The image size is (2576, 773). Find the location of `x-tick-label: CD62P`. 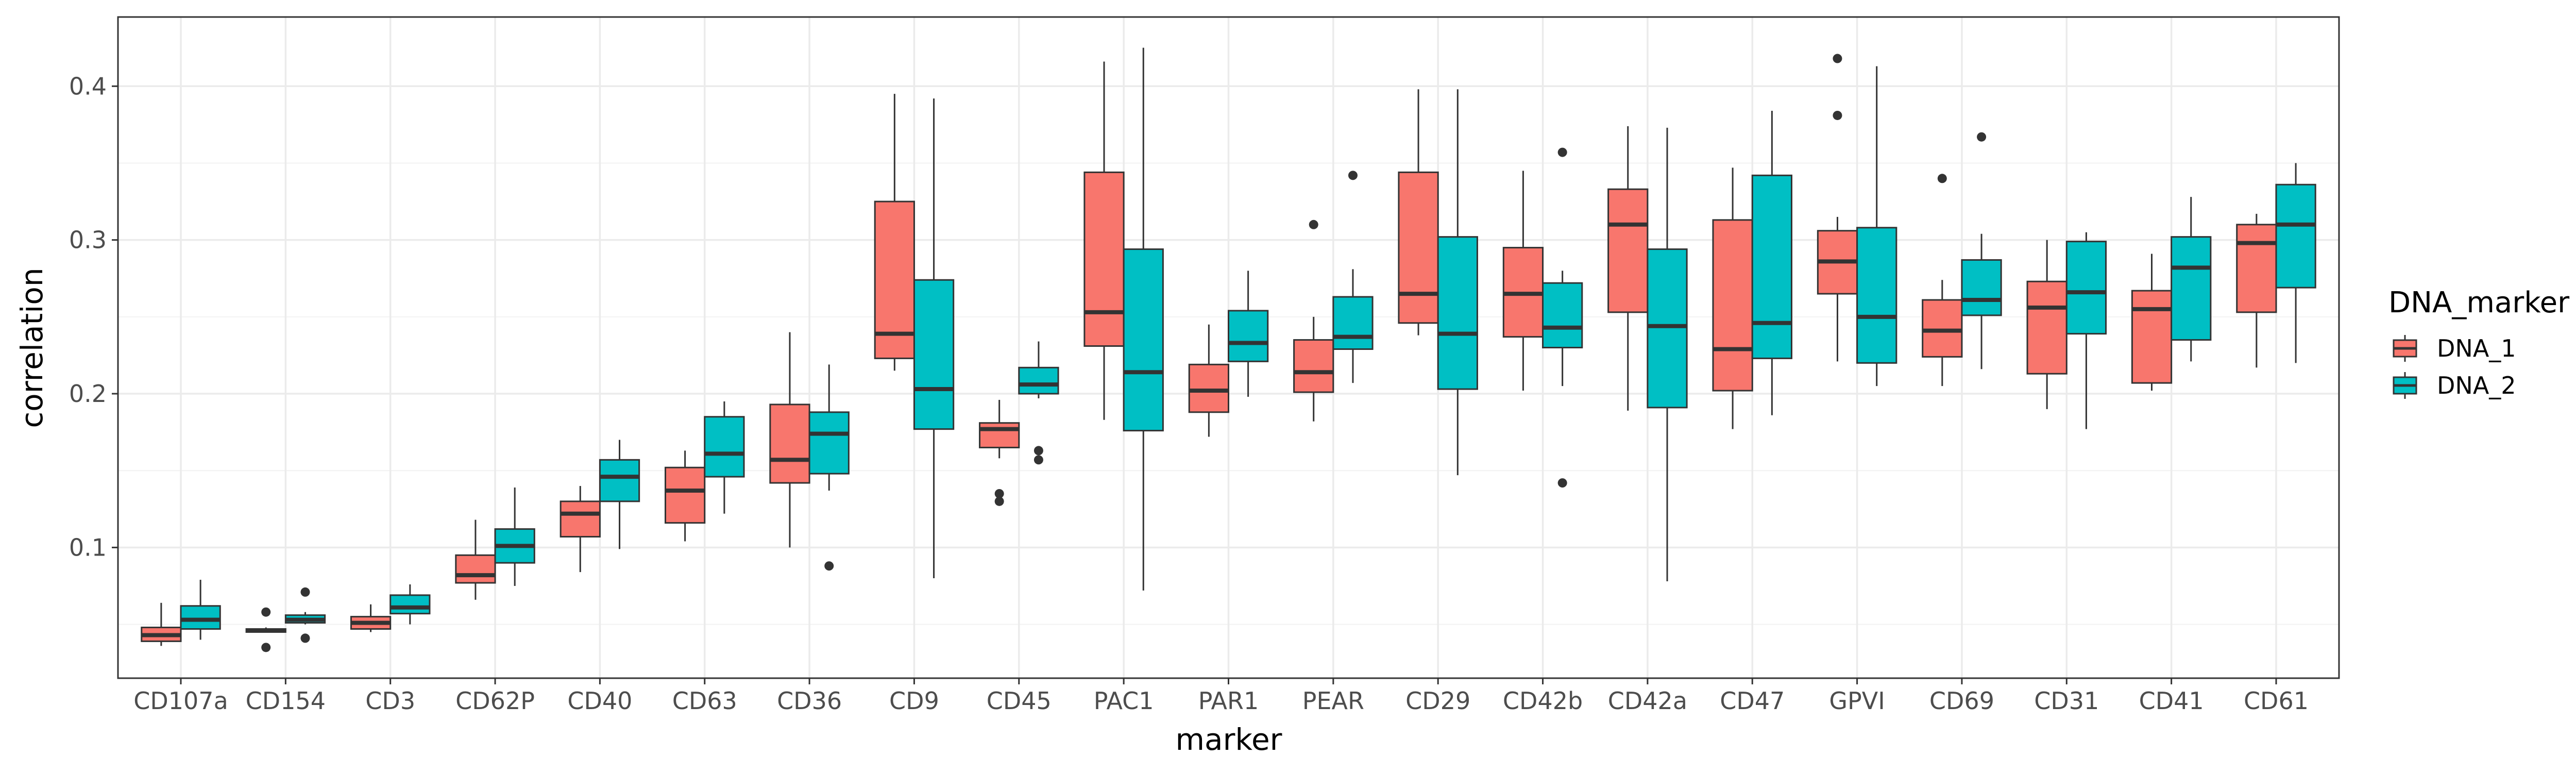

x-tick-label: CD62P is located at coordinates (495, 701).